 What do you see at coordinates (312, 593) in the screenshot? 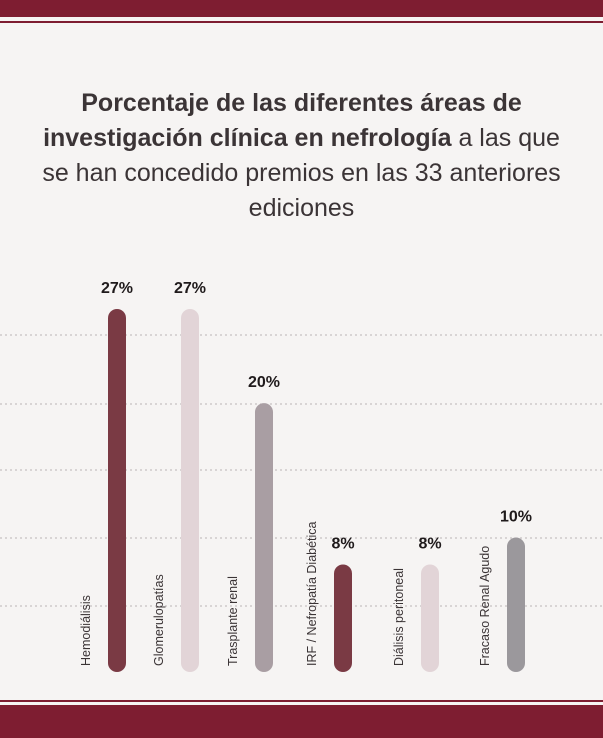
I see `category-label: IRF / Nefropatía Diabética` at bounding box center [312, 593].